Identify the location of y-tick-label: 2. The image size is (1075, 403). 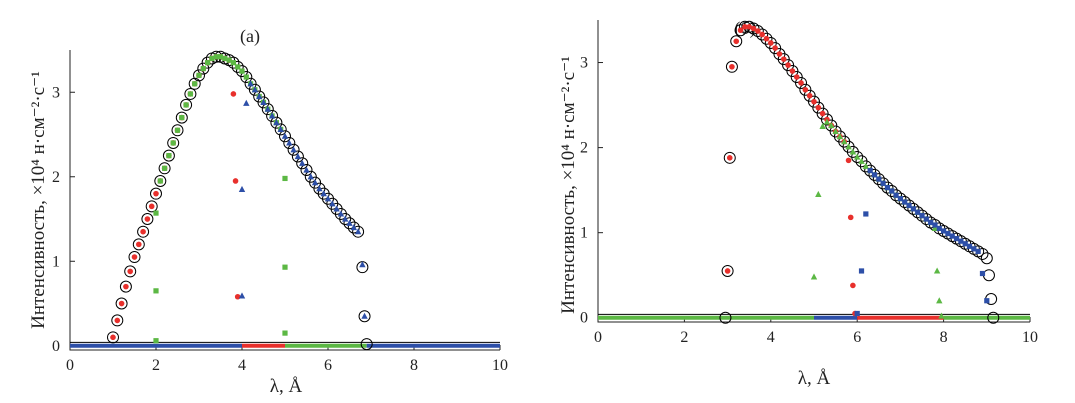
(584, 148).